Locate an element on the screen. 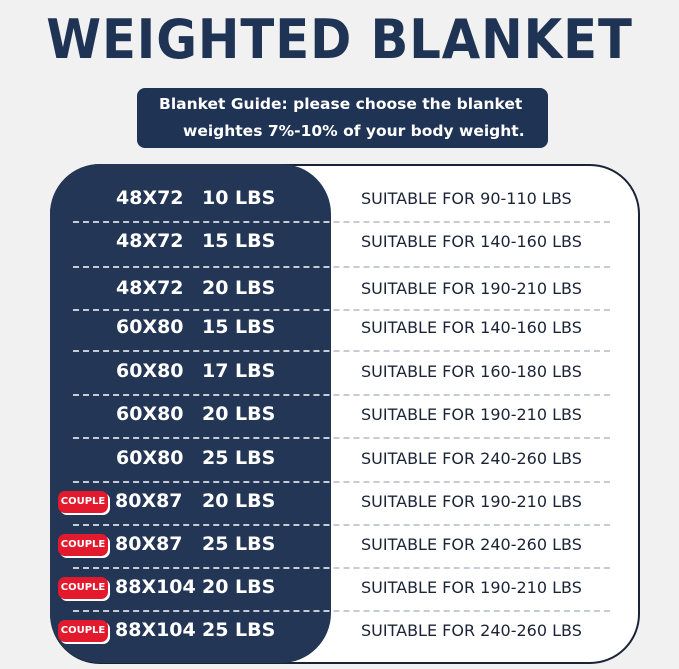 This screenshot has height=669, width=679. suitable-range: SUITABLE FOR 160-180 LBS is located at coordinates (471, 371).